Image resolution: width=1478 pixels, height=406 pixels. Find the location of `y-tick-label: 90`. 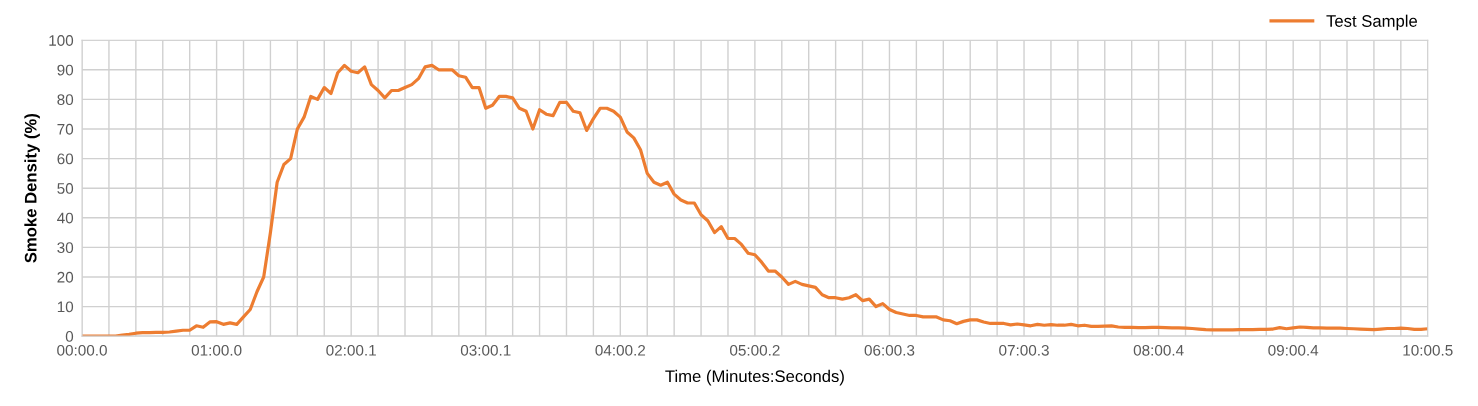

y-tick-label: 90 is located at coordinates (65, 70).